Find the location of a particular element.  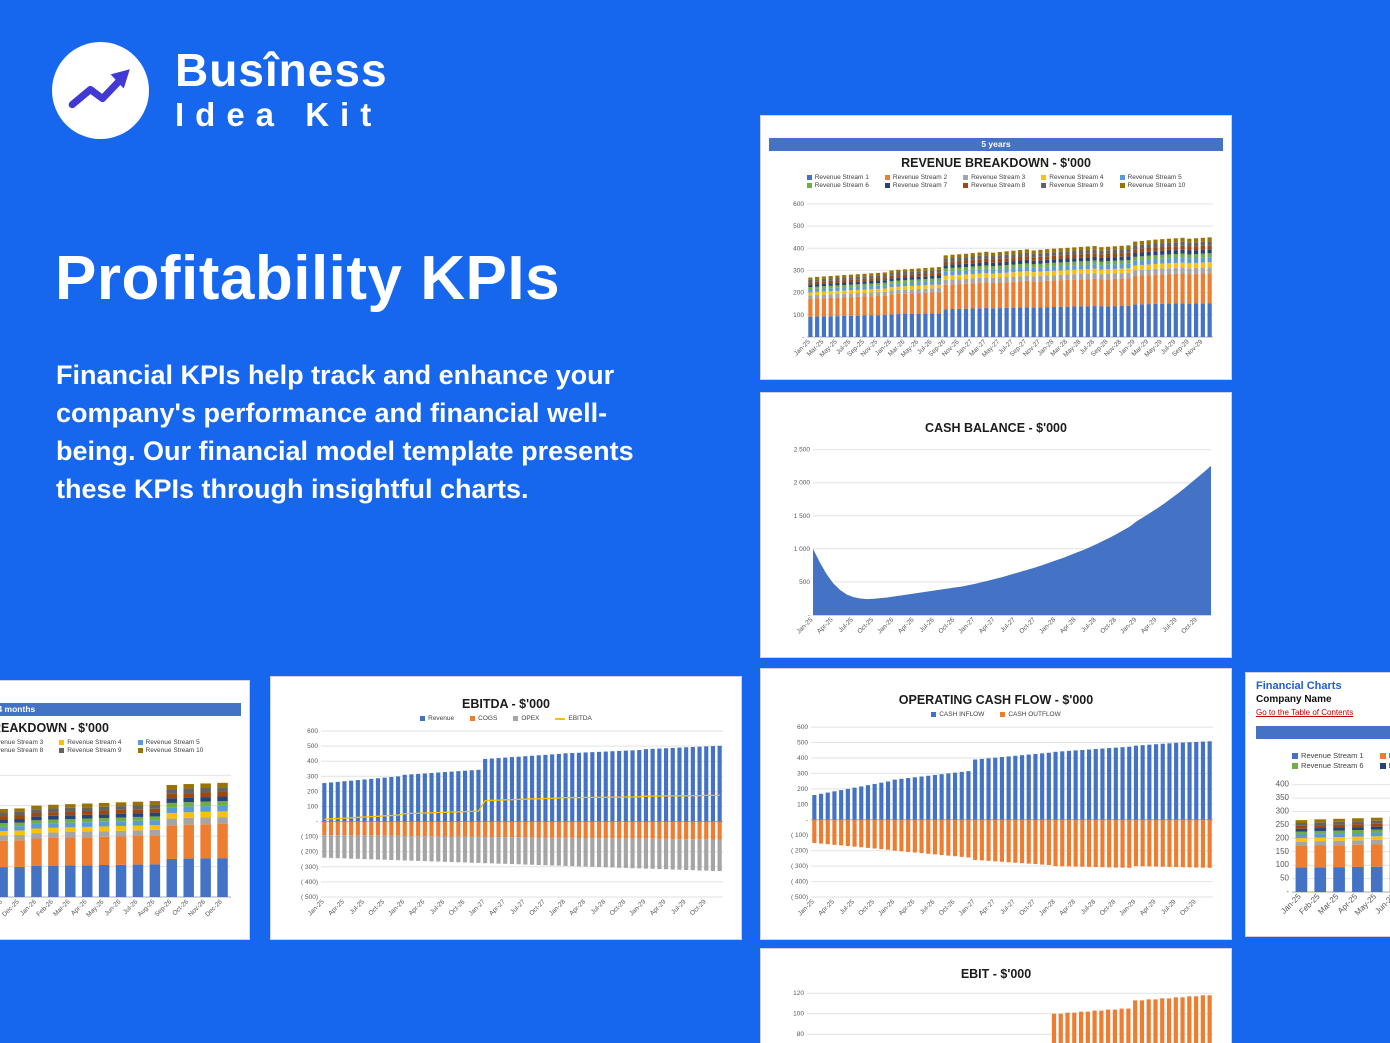

svg-text: 80 is located at coordinates (801, 1034).